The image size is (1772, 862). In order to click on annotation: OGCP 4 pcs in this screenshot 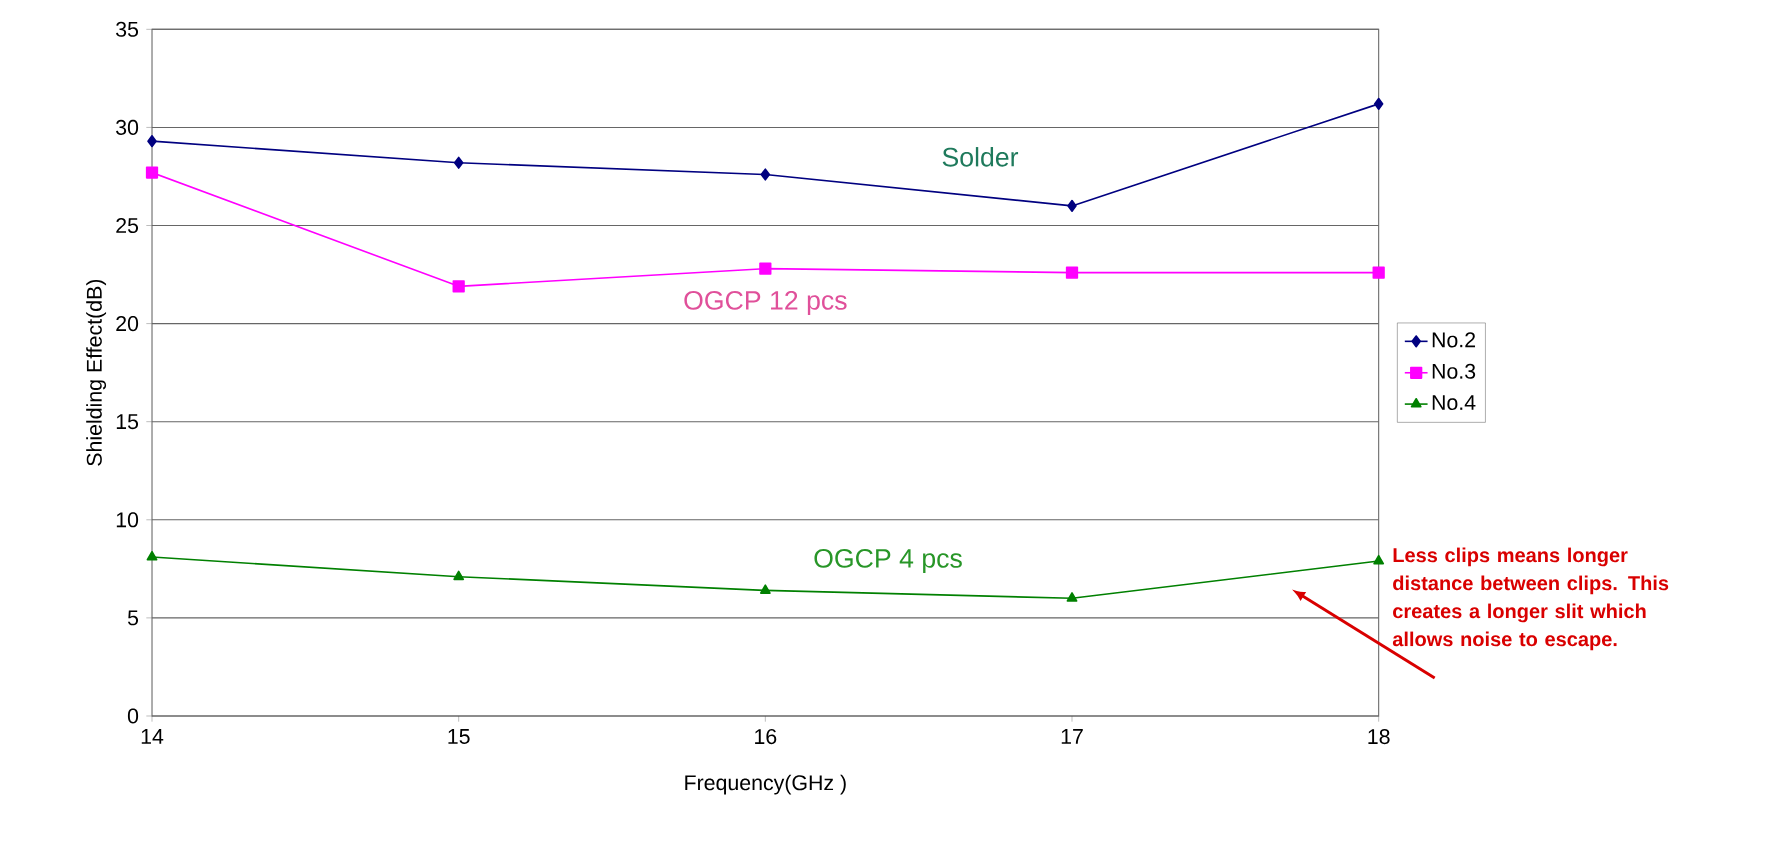, I will do `click(888, 561)`.